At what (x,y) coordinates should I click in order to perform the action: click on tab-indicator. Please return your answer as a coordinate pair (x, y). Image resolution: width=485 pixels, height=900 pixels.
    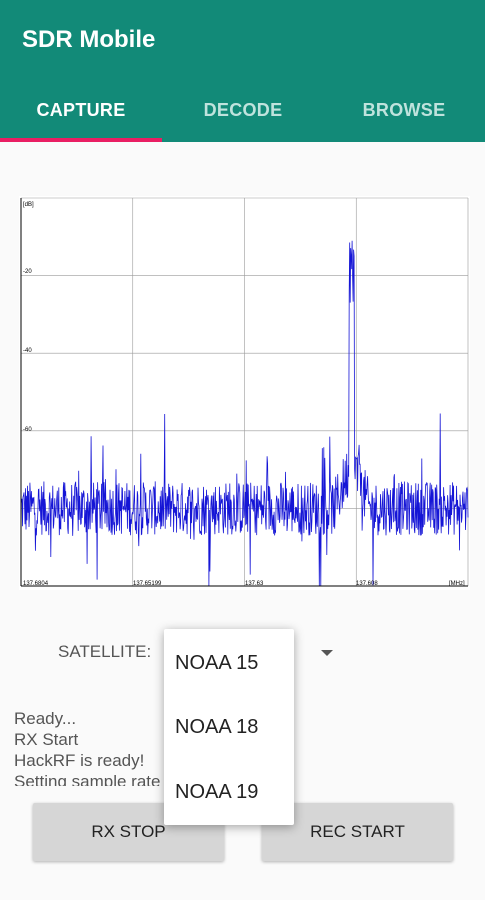
    Looking at the image, I should click on (81, 140).